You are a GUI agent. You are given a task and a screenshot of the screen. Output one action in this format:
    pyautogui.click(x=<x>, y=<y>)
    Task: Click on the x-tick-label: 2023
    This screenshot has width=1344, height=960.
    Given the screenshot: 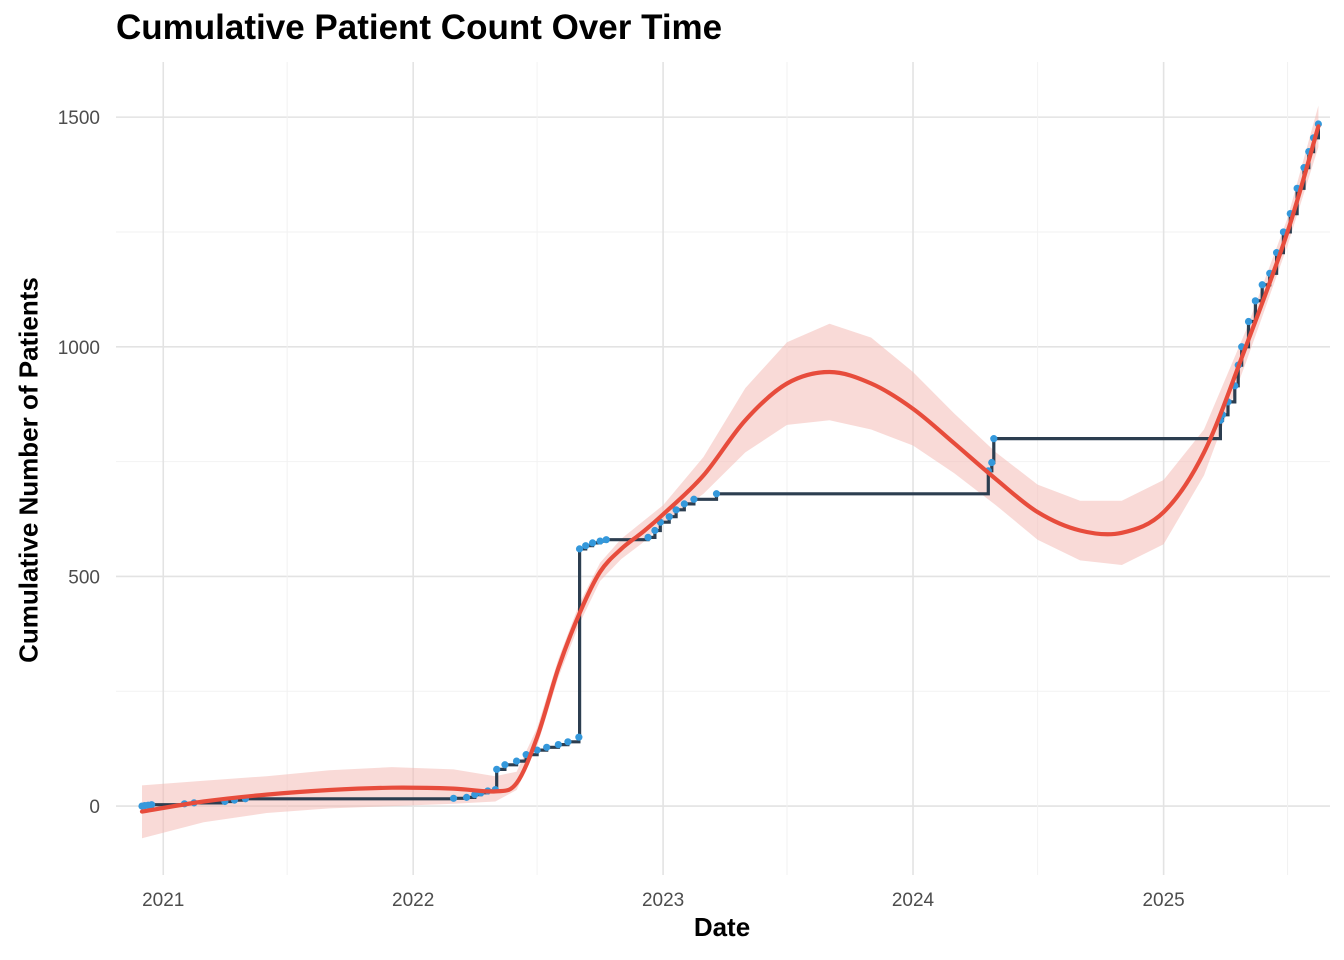 What is the action you would take?
    pyautogui.click(x=663, y=900)
    